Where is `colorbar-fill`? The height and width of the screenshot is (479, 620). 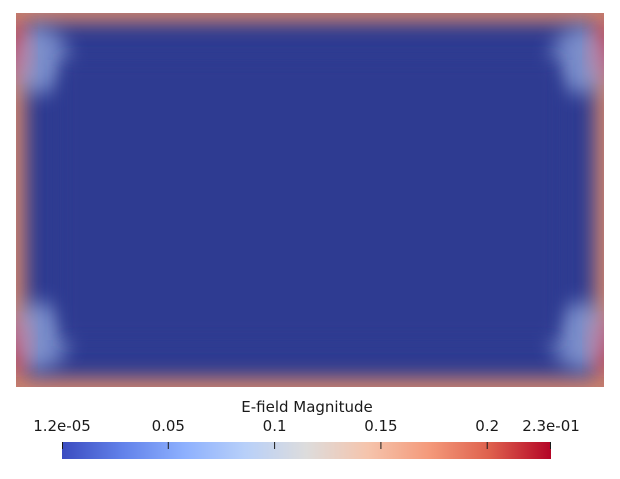
colorbar-fill is located at coordinates (306, 450).